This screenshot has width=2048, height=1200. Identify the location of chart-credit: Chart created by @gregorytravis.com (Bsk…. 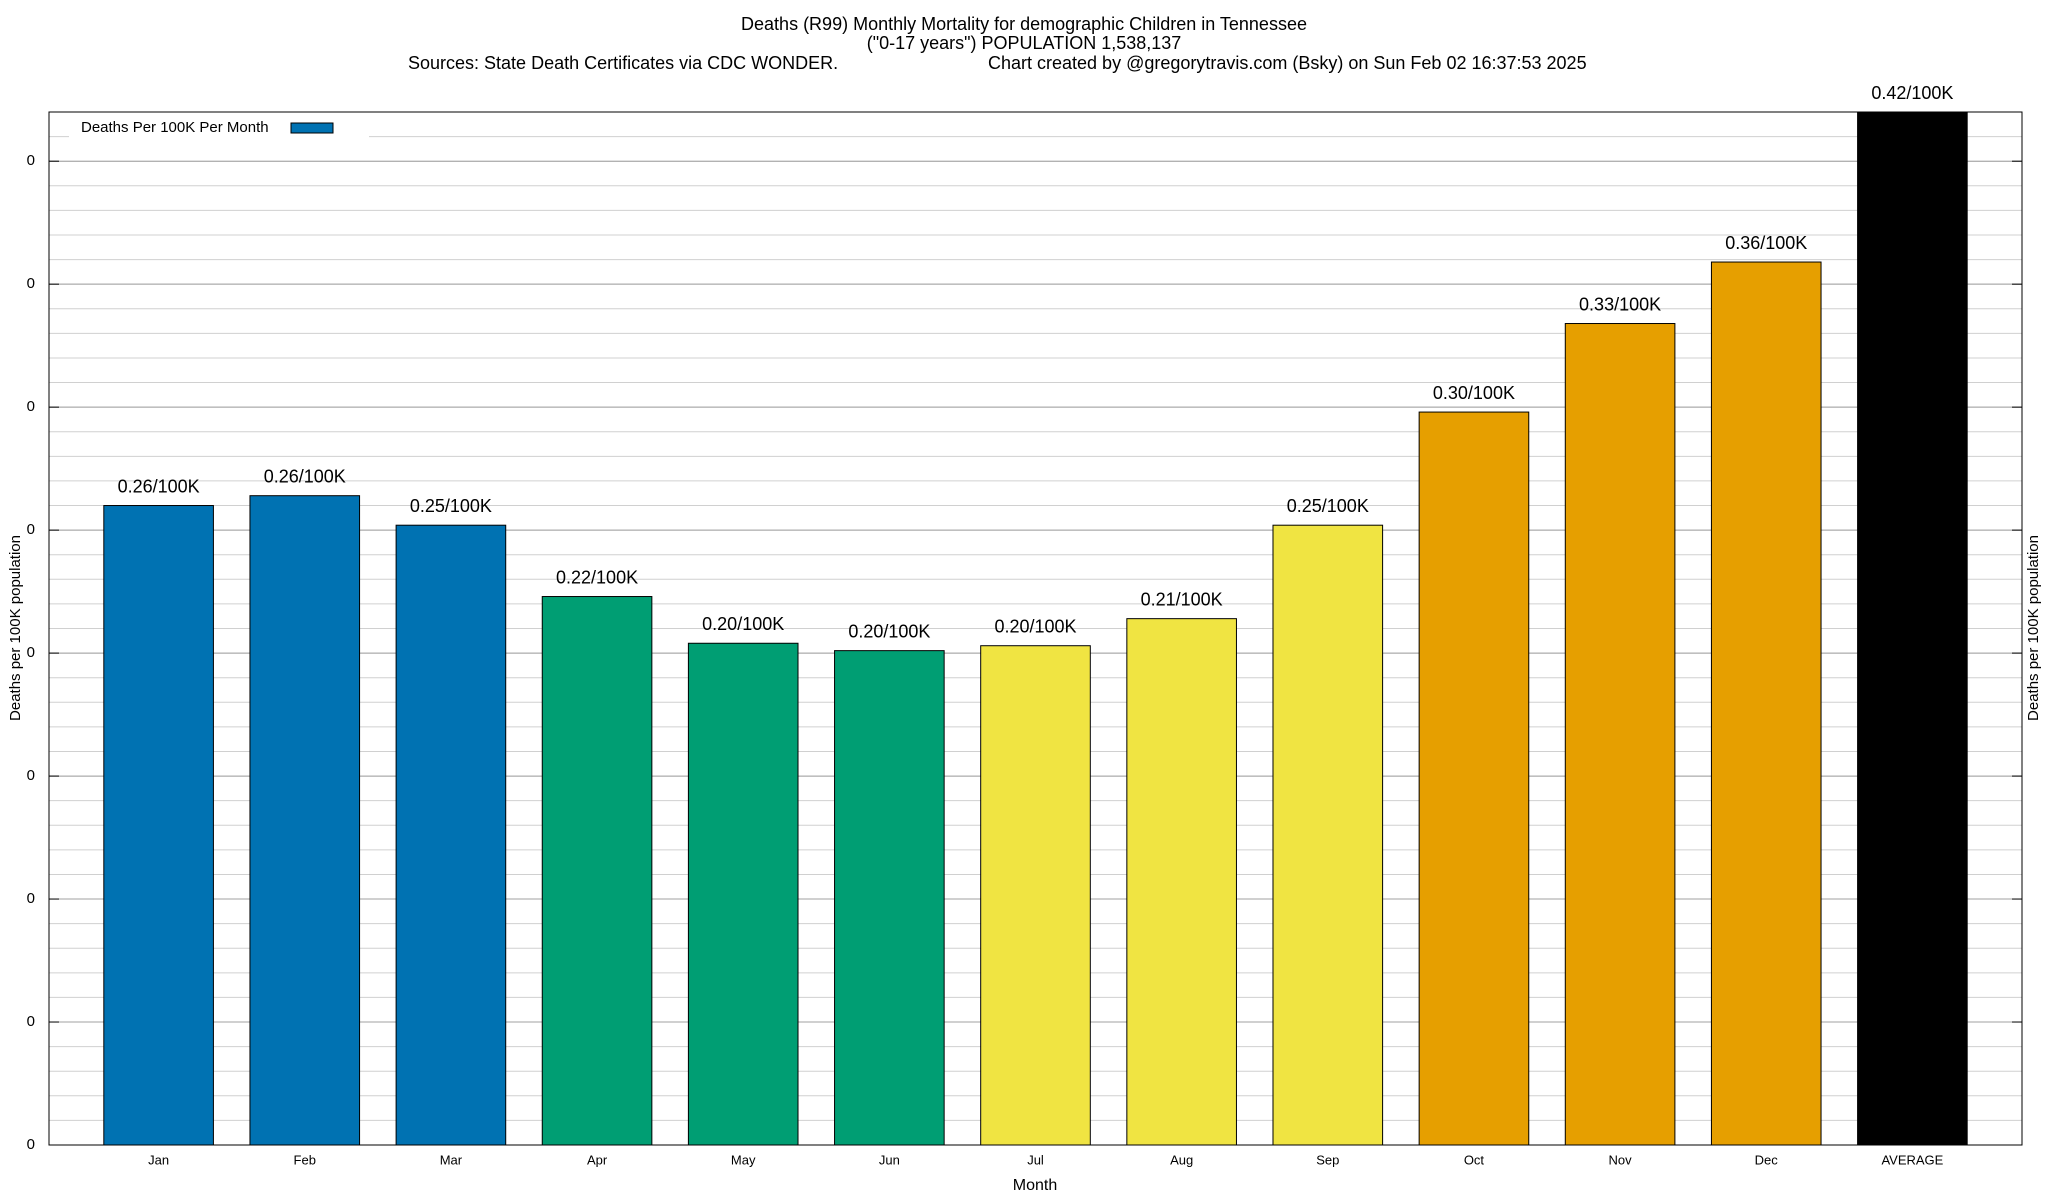
(1287, 63).